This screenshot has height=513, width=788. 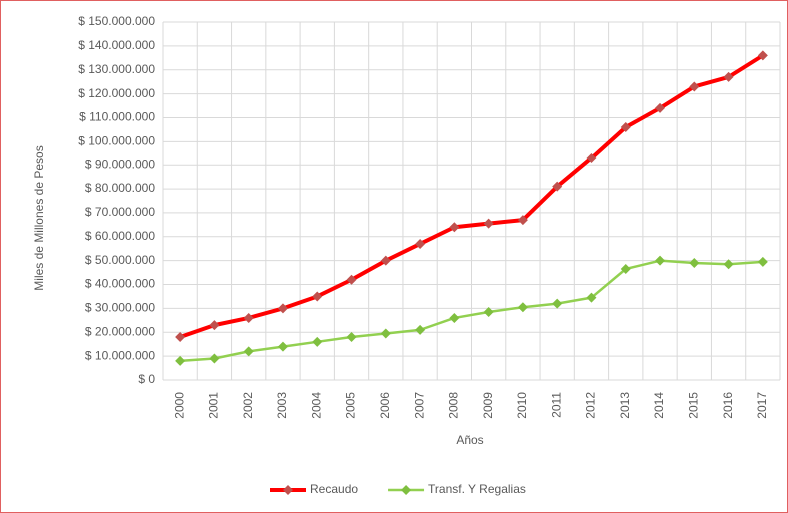 What do you see at coordinates (120, 284) in the screenshot?
I see `y-tick-label: $ 40.000.000` at bounding box center [120, 284].